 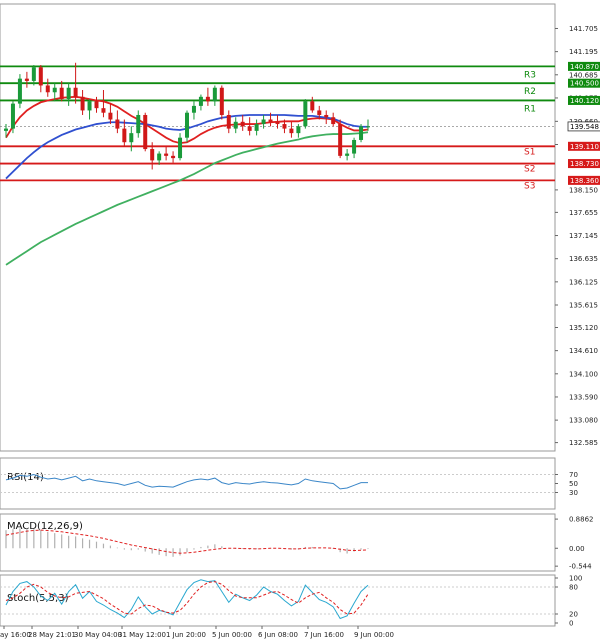 I want to click on time-tick-label: 9 Jun 00:00, so click(x=374, y=635).